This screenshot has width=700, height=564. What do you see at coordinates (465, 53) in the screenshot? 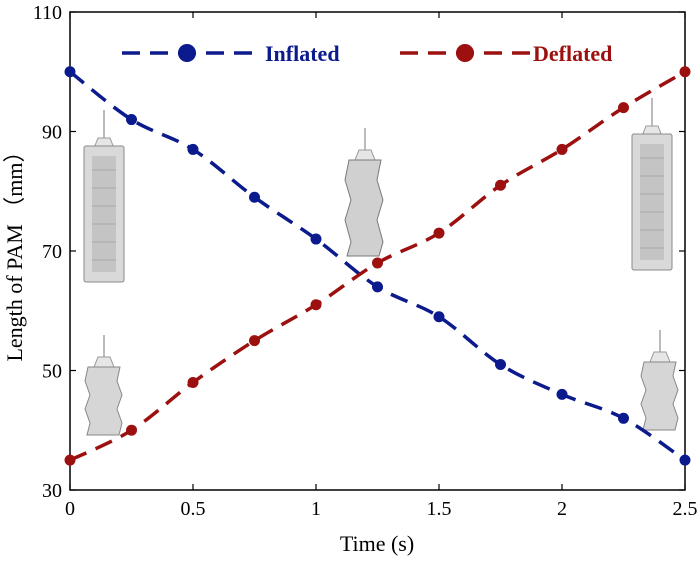
I see `legend-marker-deflated` at bounding box center [465, 53].